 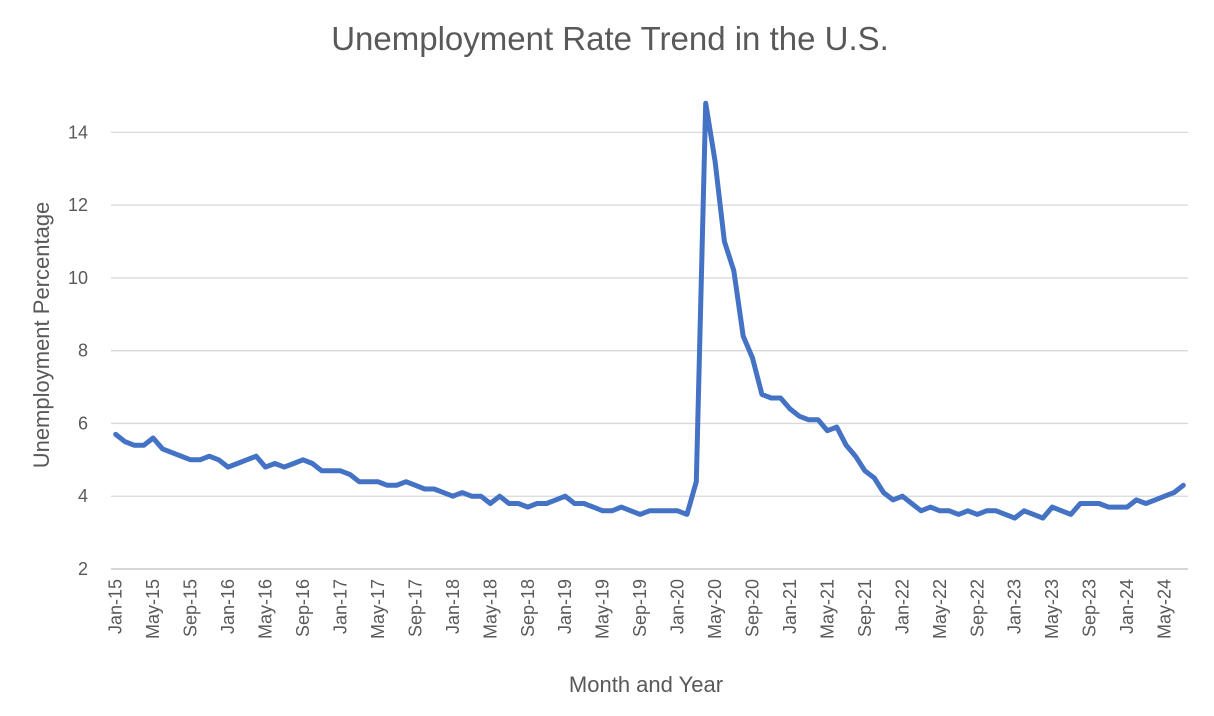 What do you see at coordinates (83, 569) in the screenshot?
I see `y-tick-label: 2` at bounding box center [83, 569].